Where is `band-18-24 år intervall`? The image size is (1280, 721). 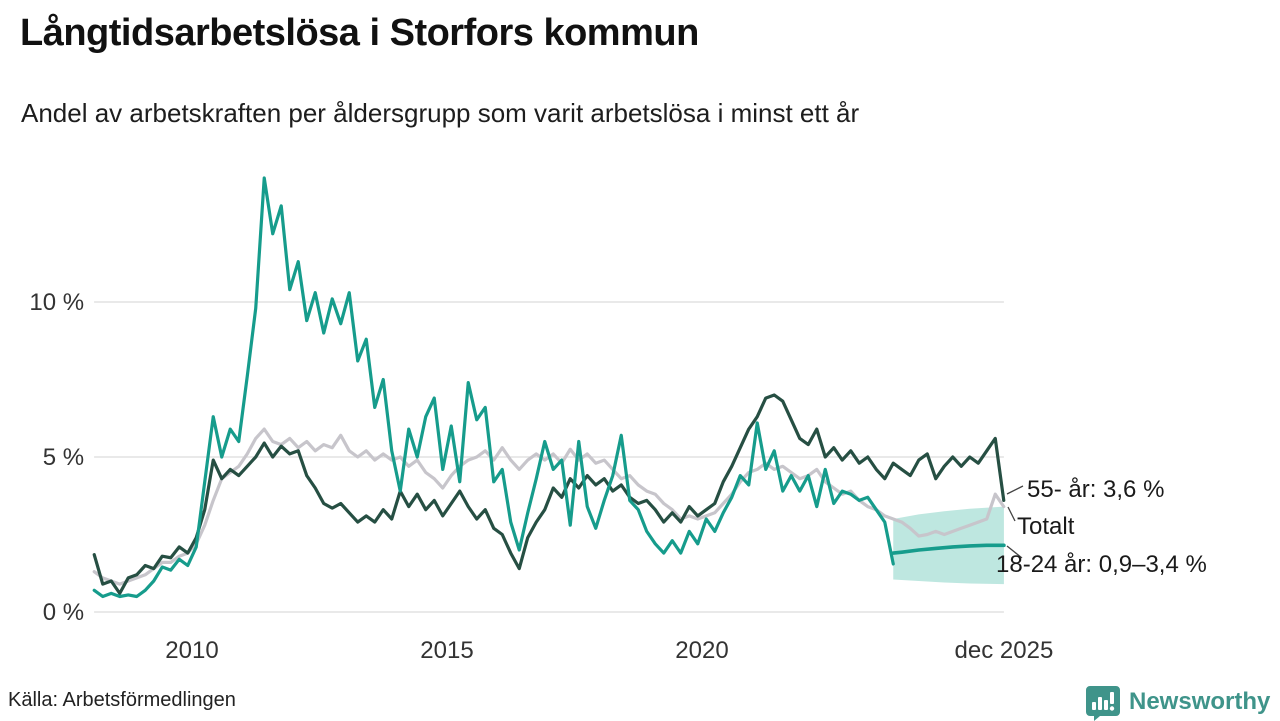
band-18-24 år intervall is located at coordinates (948, 545).